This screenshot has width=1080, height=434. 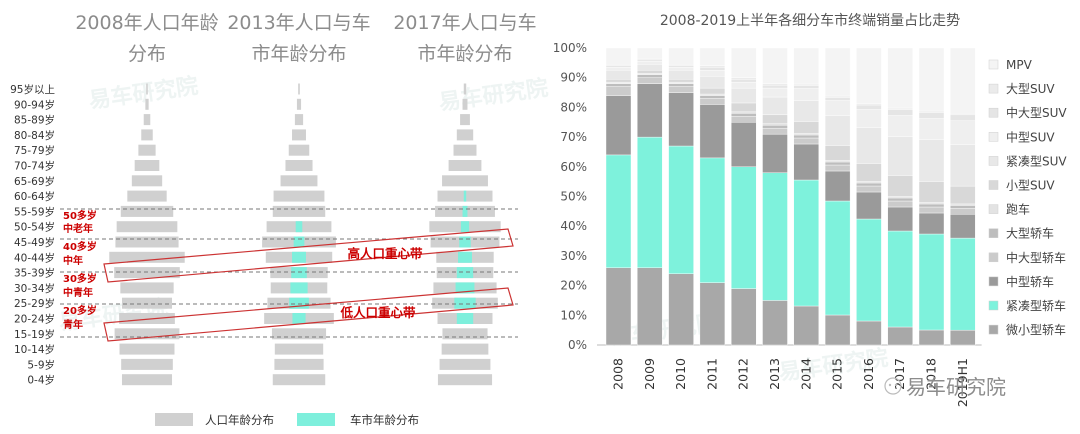 I want to click on x-tick-label: 2018, so click(x=931, y=374).